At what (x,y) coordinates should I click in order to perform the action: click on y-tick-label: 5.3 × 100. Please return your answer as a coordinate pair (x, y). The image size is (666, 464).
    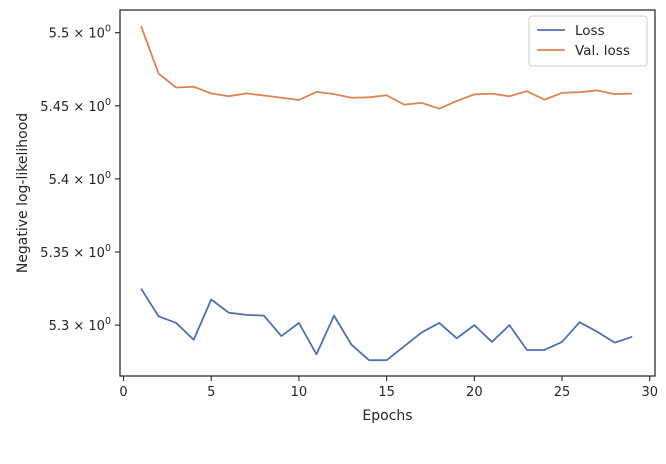
    Looking at the image, I should click on (80, 325).